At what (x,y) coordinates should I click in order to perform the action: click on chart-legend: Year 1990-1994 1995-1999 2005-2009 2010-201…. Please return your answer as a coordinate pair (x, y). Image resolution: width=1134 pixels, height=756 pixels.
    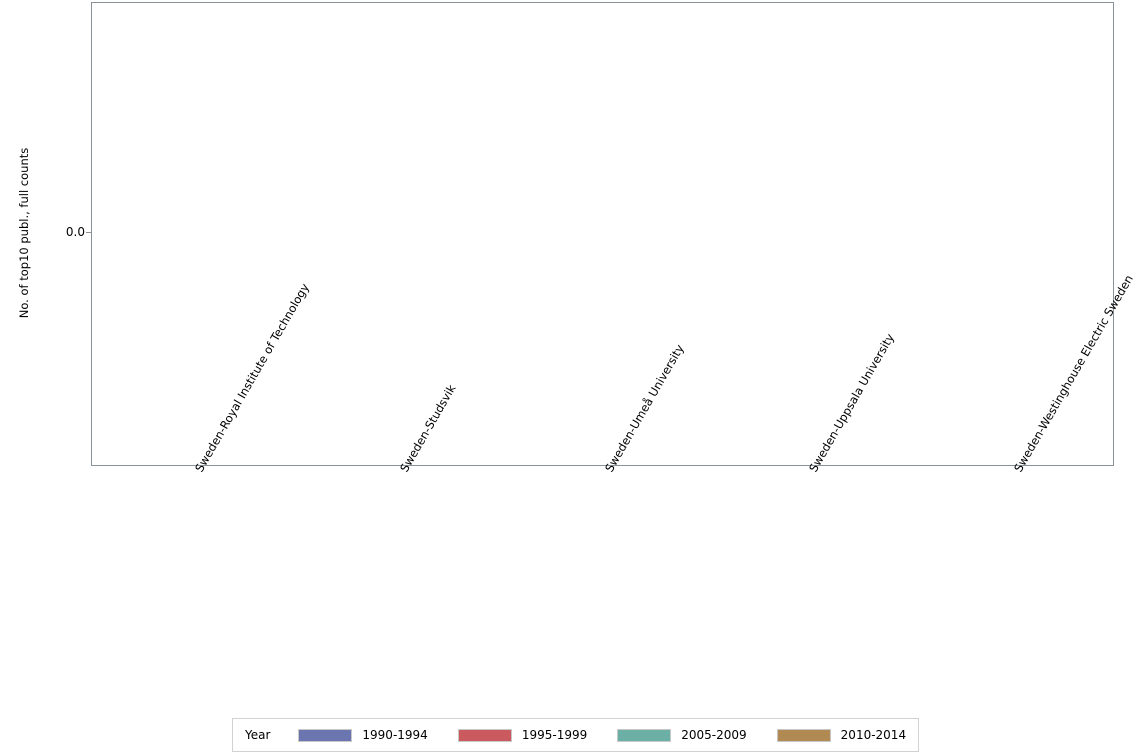
    Looking at the image, I should click on (576, 735).